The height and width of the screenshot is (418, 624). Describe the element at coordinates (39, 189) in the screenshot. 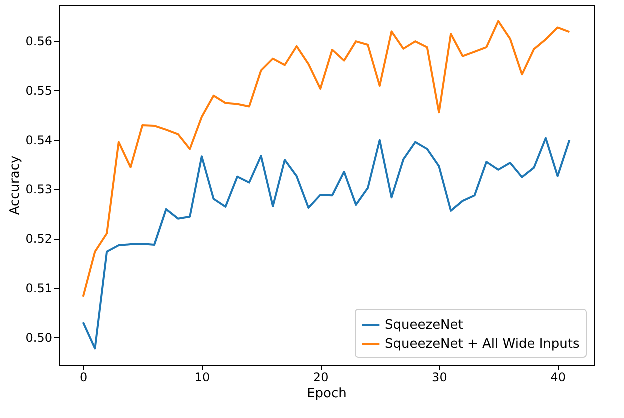

I see `y-tick-label: 0.53` at that location.